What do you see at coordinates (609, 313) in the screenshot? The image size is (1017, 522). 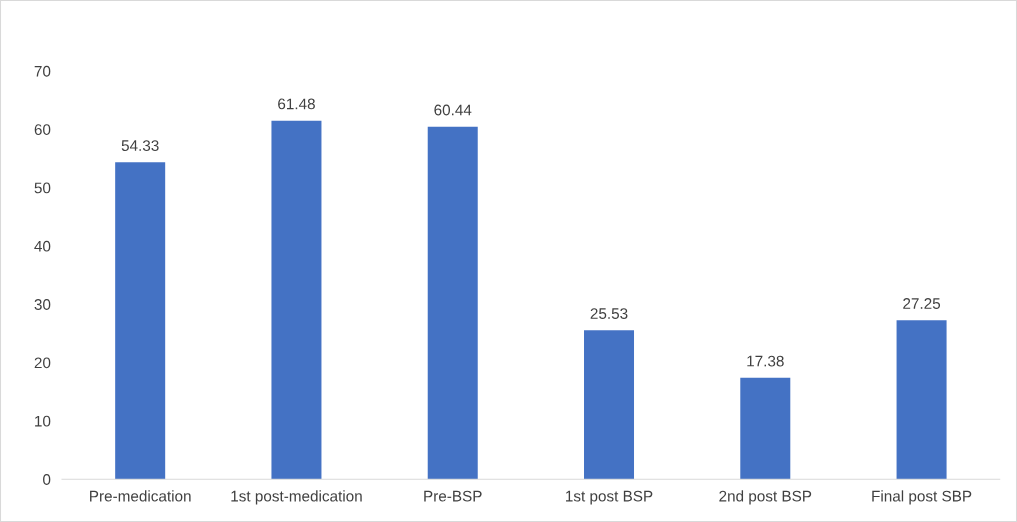 I see `data-label: 25.53` at bounding box center [609, 313].